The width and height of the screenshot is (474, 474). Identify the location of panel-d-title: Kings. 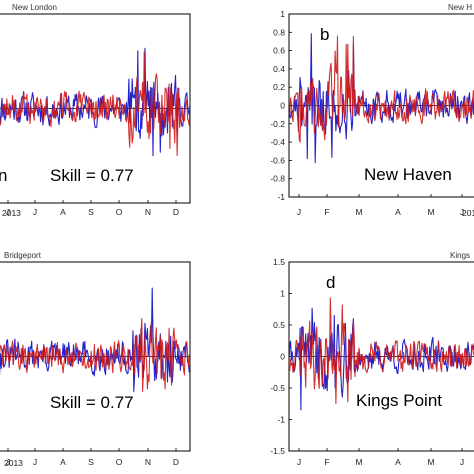
(460, 255).